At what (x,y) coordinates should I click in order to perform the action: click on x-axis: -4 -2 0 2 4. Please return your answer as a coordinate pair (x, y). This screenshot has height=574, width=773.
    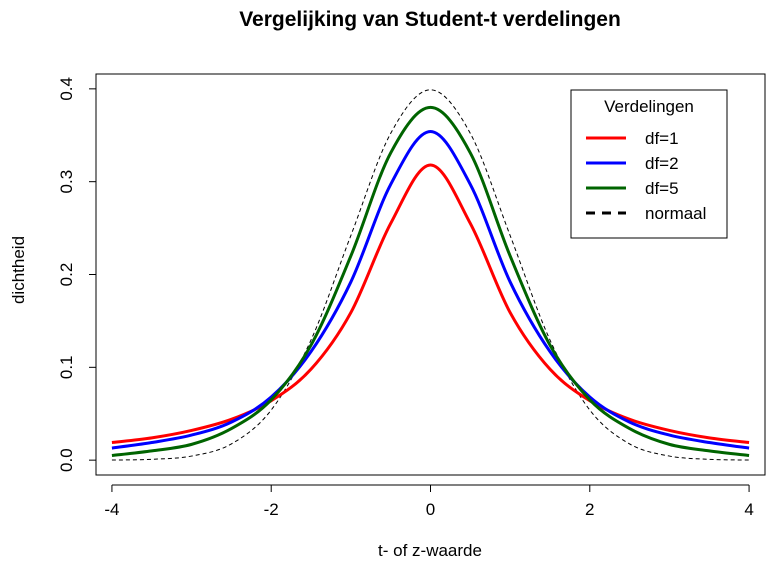
    Looking at the image, I should click on (429, 501).